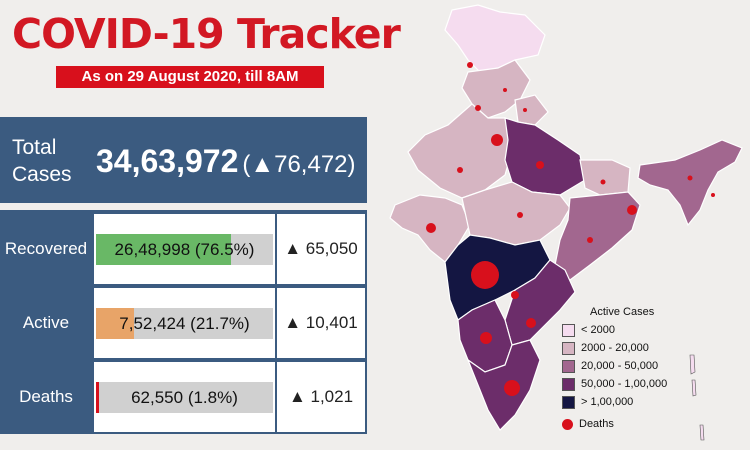  I want to click on region-north, so click(496, 89).